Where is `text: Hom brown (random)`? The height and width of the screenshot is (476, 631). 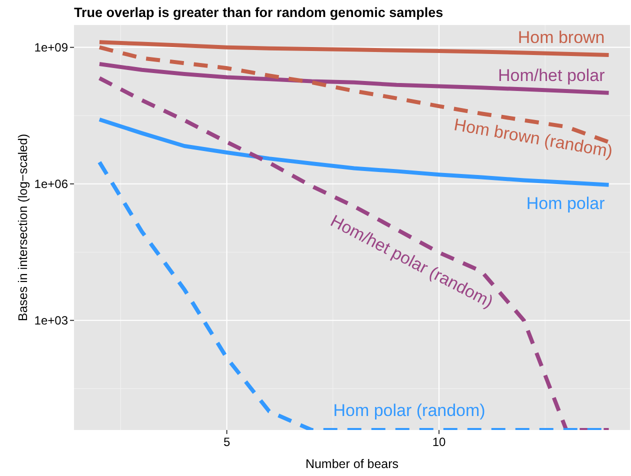 text: Hom brown (random) is located at coordinates (533, 138).